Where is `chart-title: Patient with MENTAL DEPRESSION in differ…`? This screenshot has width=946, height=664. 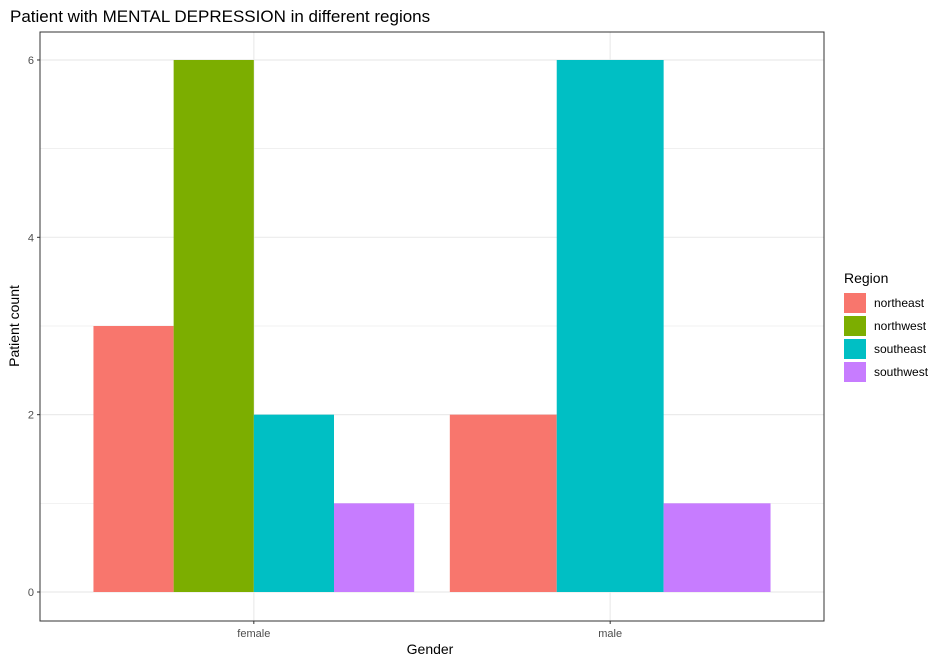 chart-title: Patient with MENTAL DEPRESSION in differ… is located at coordinates (220, 16).